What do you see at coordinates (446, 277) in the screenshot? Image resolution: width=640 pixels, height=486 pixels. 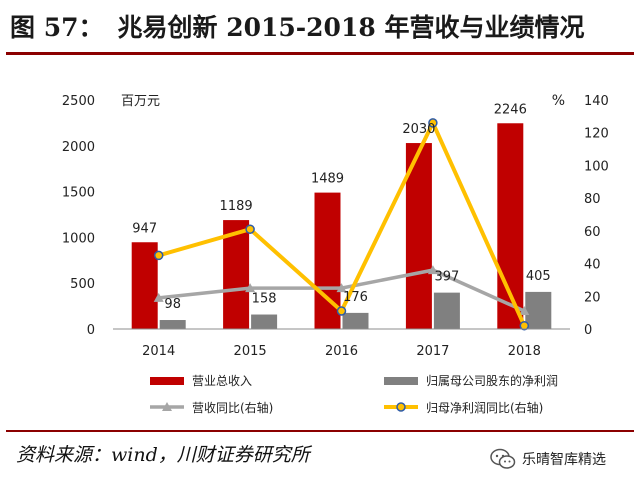 I see `profit-bar-label: 397` at bounding box center [446, 277].